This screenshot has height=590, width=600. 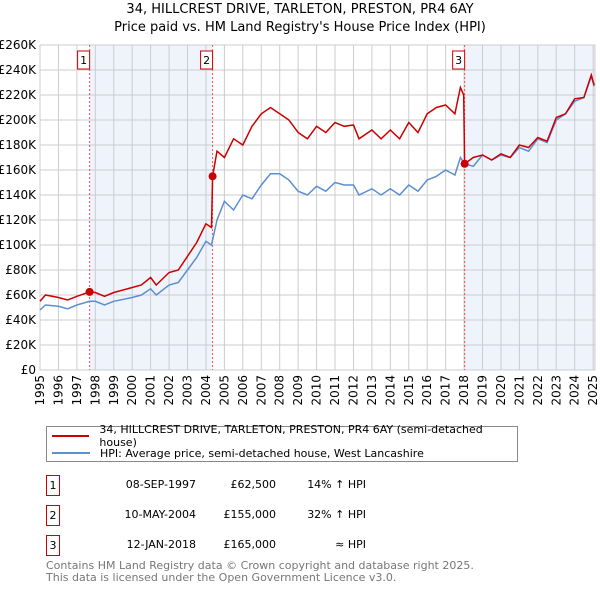 What do you see at coordinates (336, 514) in the screenshot?
I see `sale-hpi-diff: 32% ↑ HPI` at bounding box center [336, 514].